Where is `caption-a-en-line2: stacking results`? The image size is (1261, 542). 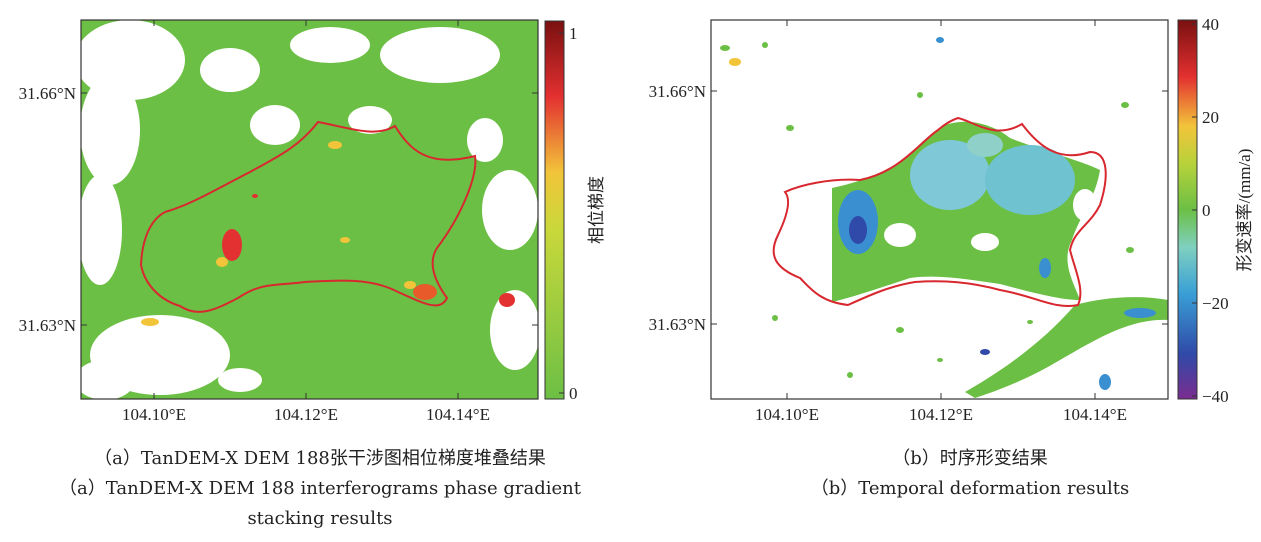 caption-a-en-line2: stacking results is located at coordinates (320, 518).